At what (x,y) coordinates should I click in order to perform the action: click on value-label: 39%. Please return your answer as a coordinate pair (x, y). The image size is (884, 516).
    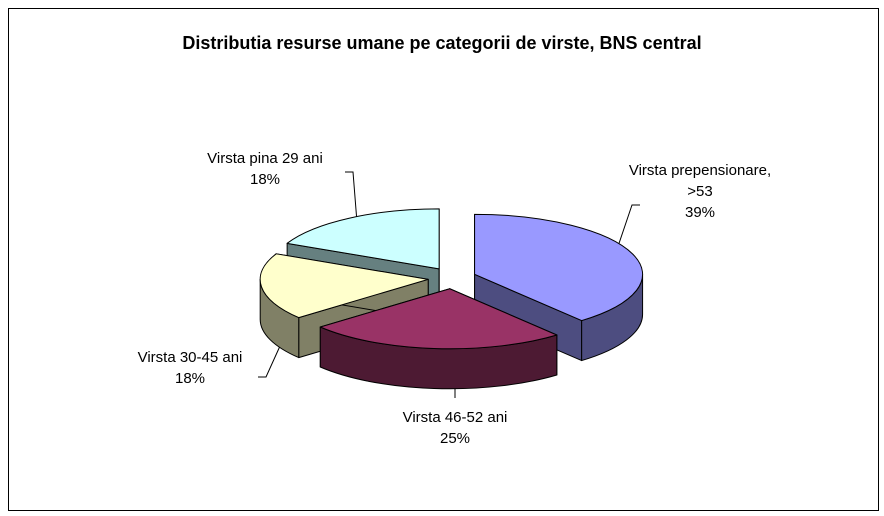
    Looking at the image, I should click on (700, 212).